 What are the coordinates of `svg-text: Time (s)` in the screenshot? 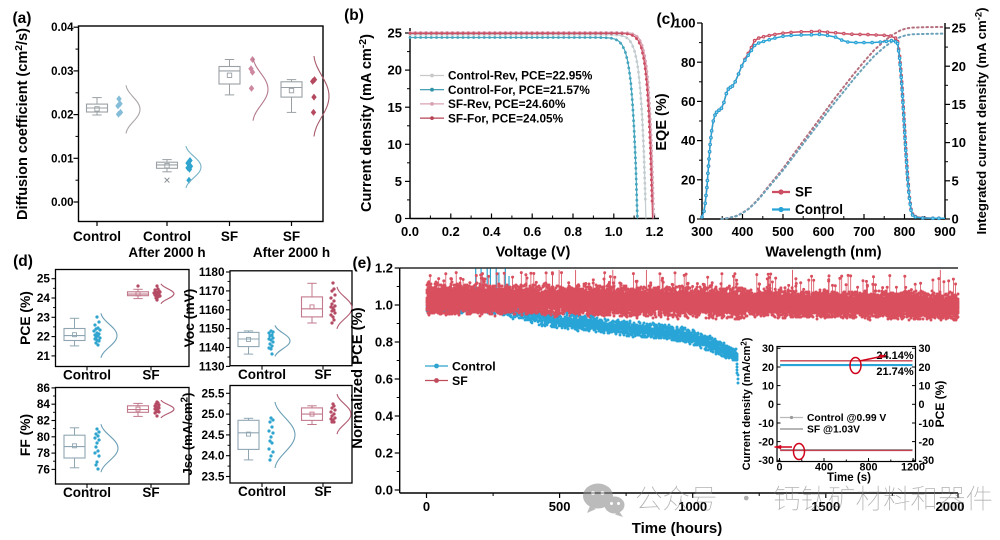 It's located at (849, 478).